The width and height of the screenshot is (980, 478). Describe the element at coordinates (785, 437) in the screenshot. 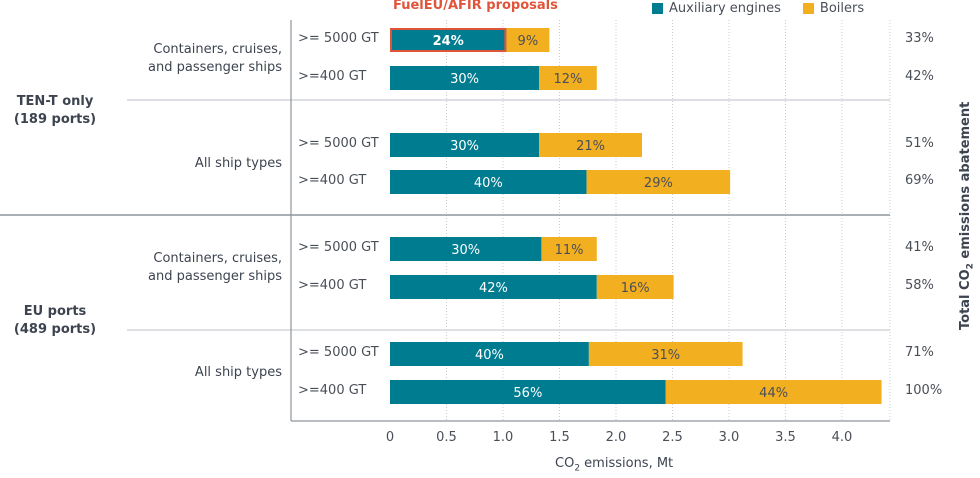

I see `x-tick-label: 3.5` at that location.